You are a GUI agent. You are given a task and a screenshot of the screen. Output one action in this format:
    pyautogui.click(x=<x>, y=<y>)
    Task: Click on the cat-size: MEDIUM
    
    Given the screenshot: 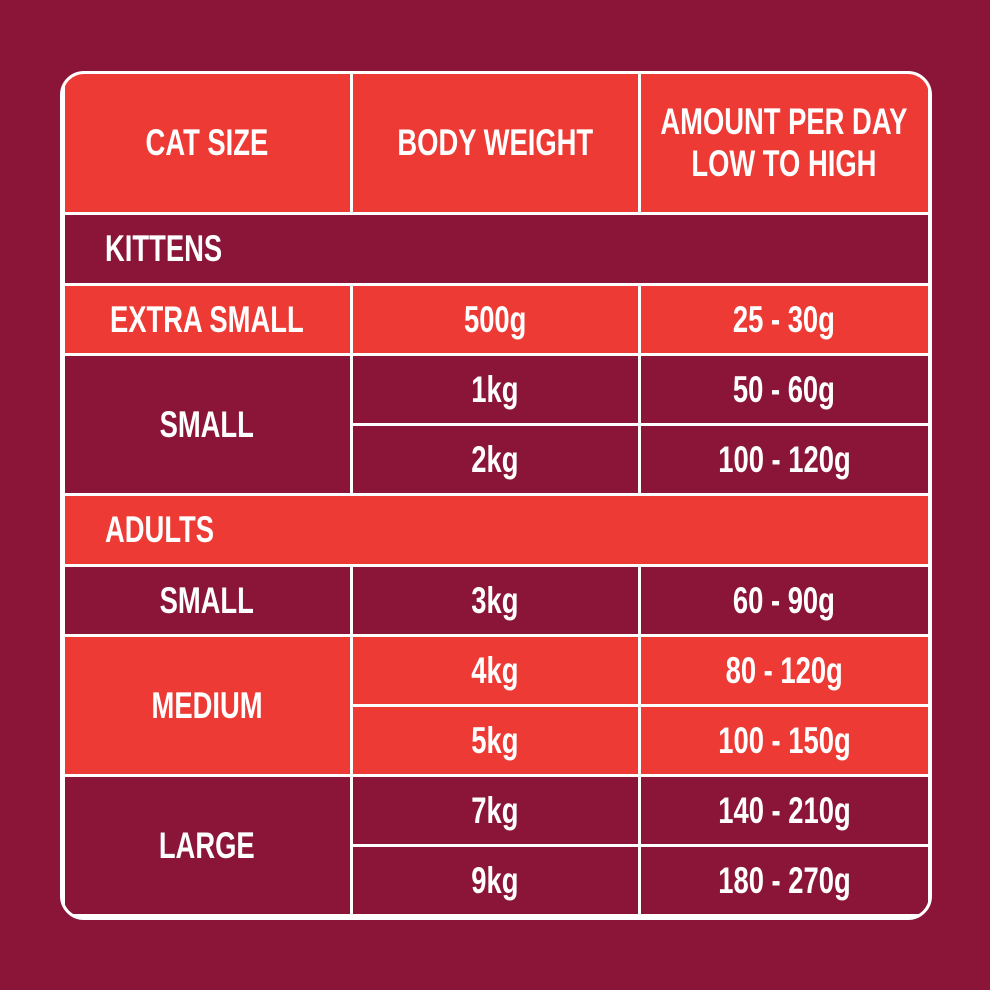 What is the action you would take?
    pyautogui.click(x=207, y=705)
    